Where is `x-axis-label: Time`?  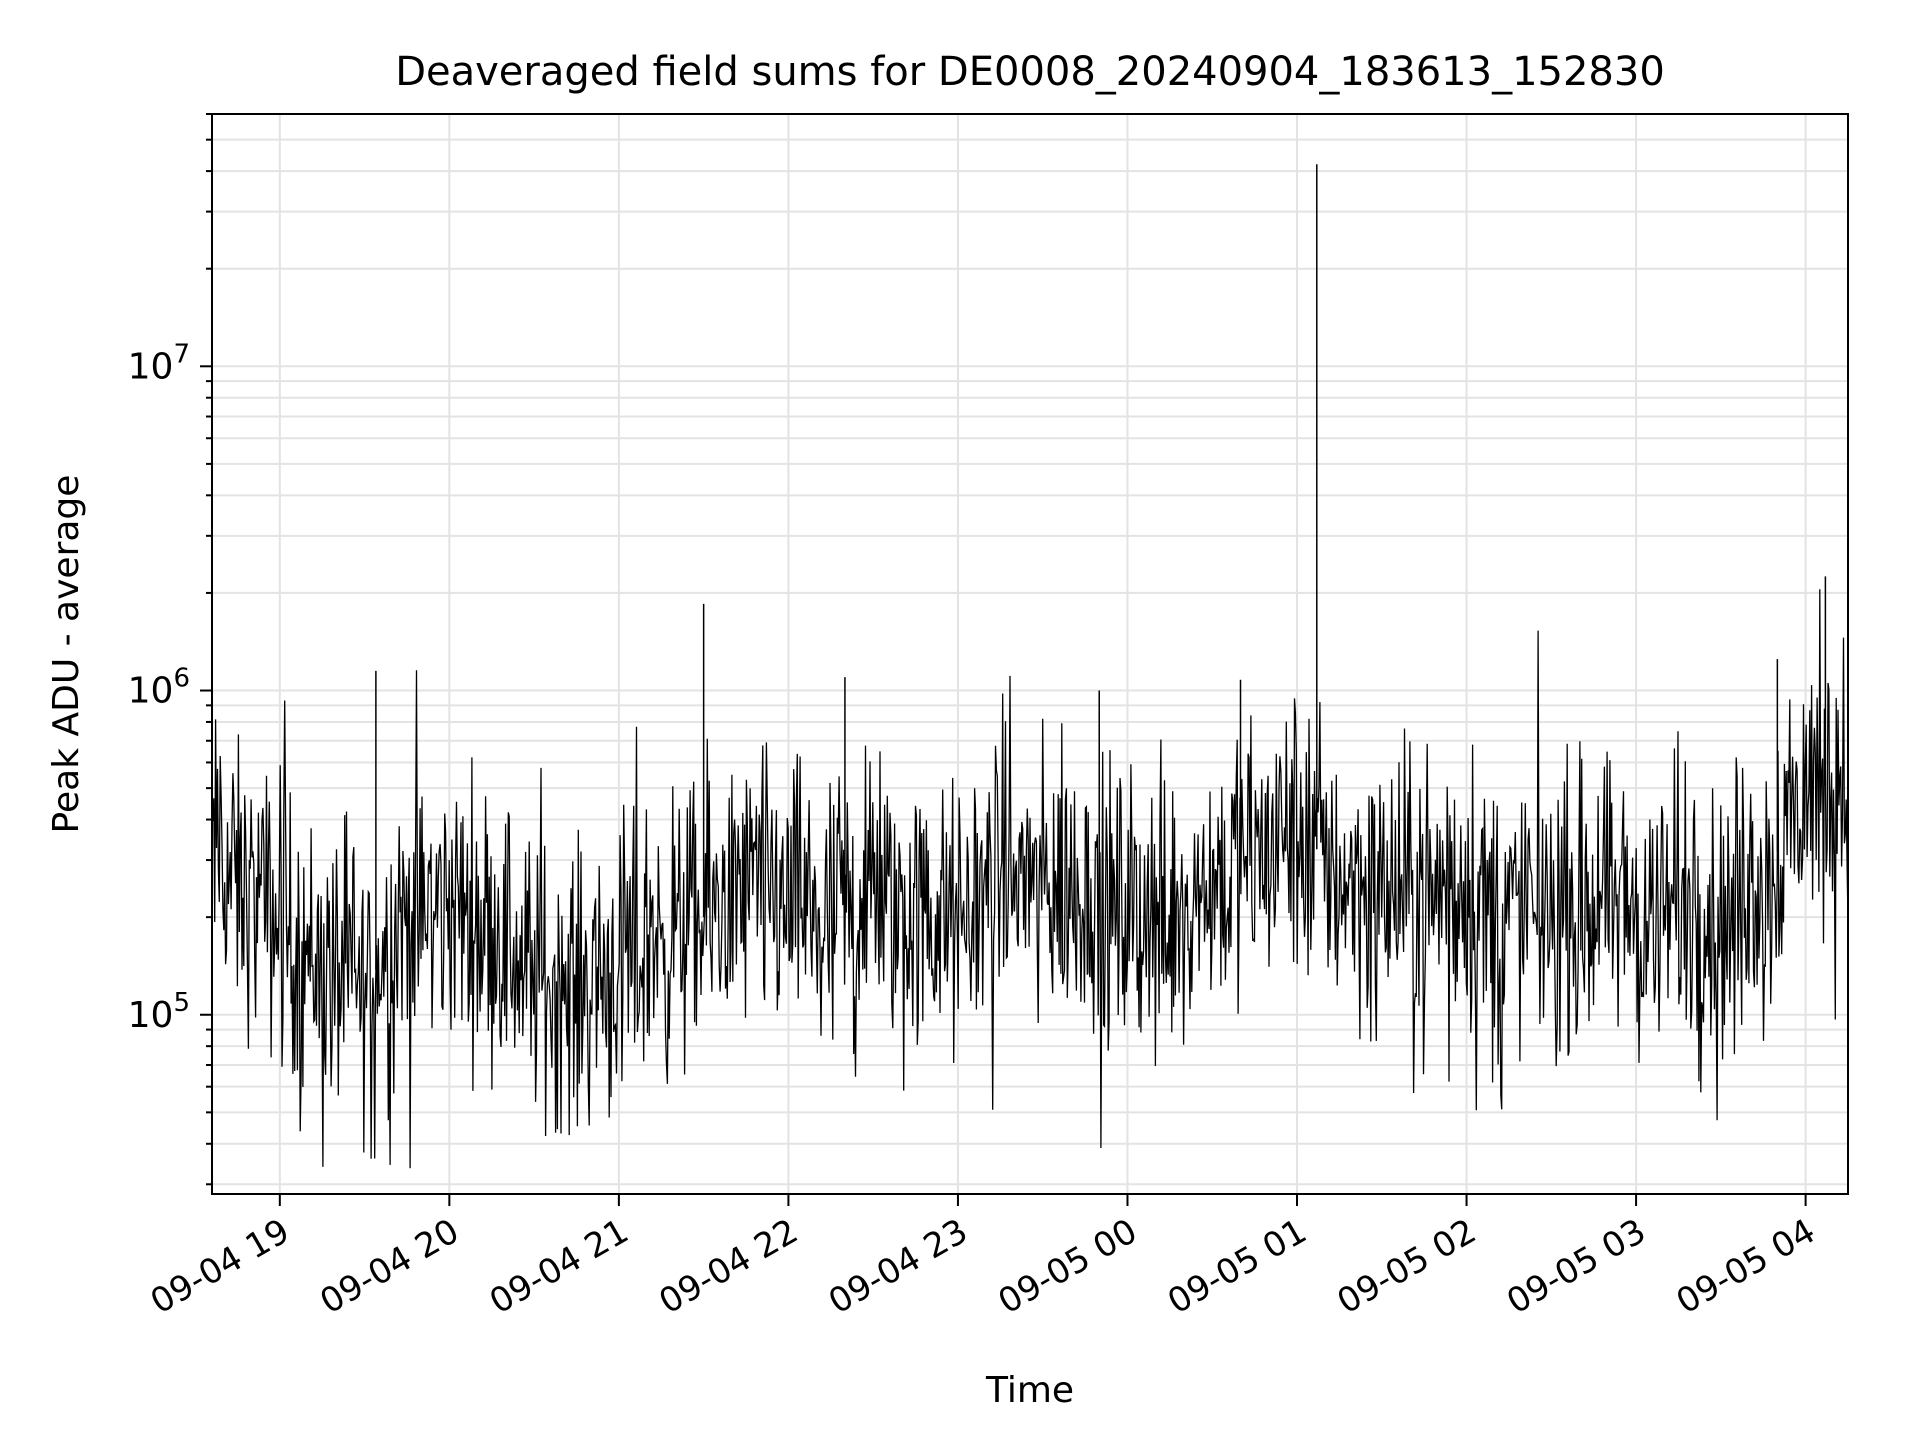 x-axis-label: Time is located at coordinates (1029, 1390).